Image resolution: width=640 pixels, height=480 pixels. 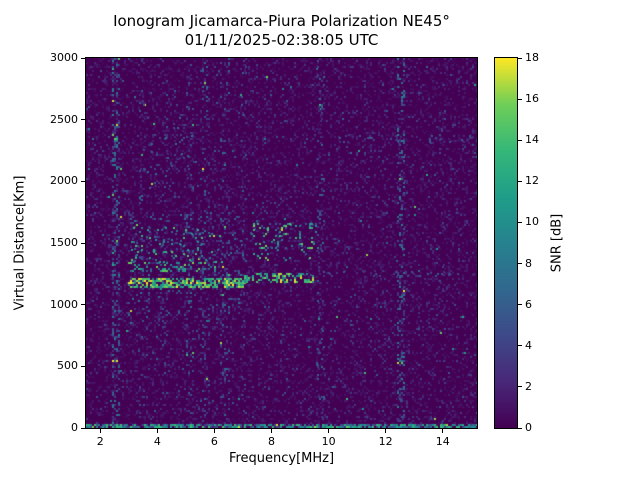 What do you see at coordinates (64, 181) in the screenshot?
I see `y-tick-label: 2000` at bounding box center [64, 181].